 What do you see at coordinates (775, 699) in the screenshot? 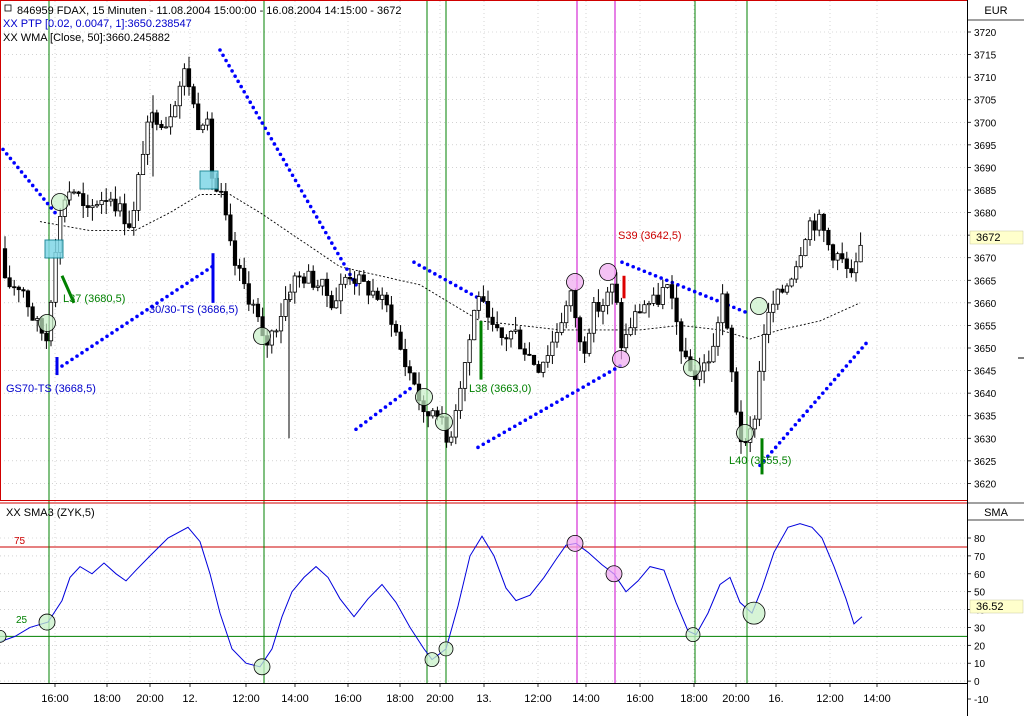
I see `time-tick-label: 16.` at bounding box center [775, 699].